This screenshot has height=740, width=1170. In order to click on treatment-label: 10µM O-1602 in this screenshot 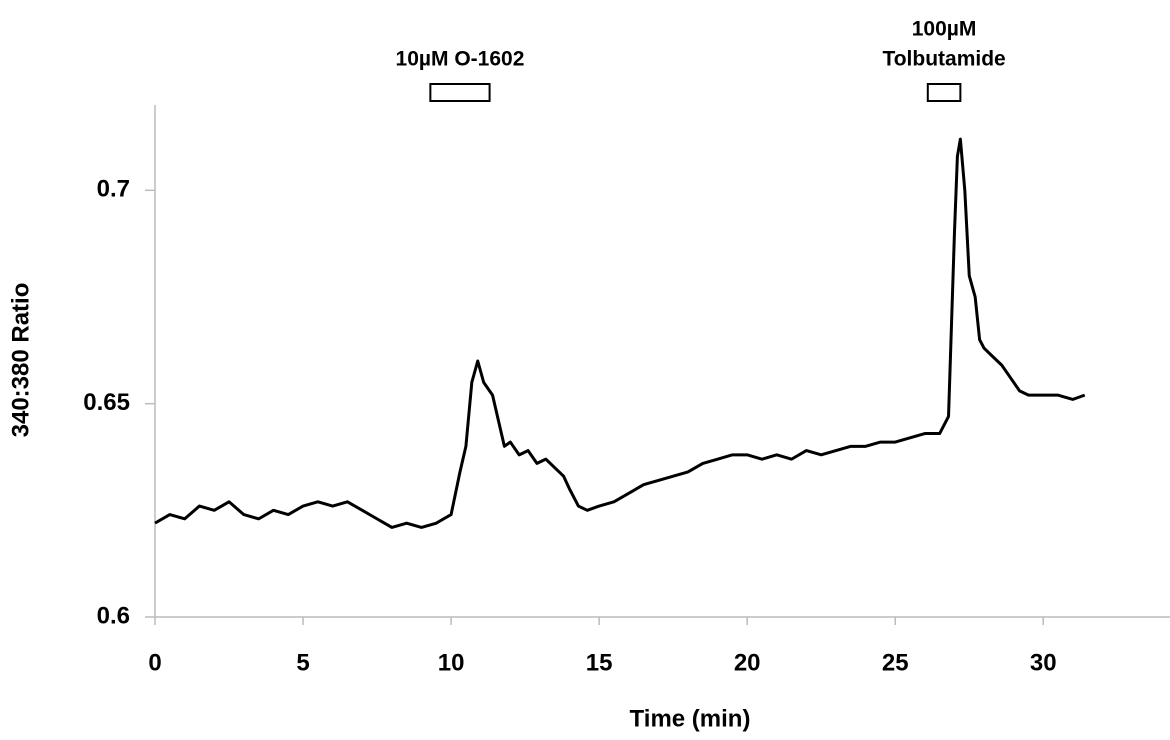, I will do `click(460, 59)`.